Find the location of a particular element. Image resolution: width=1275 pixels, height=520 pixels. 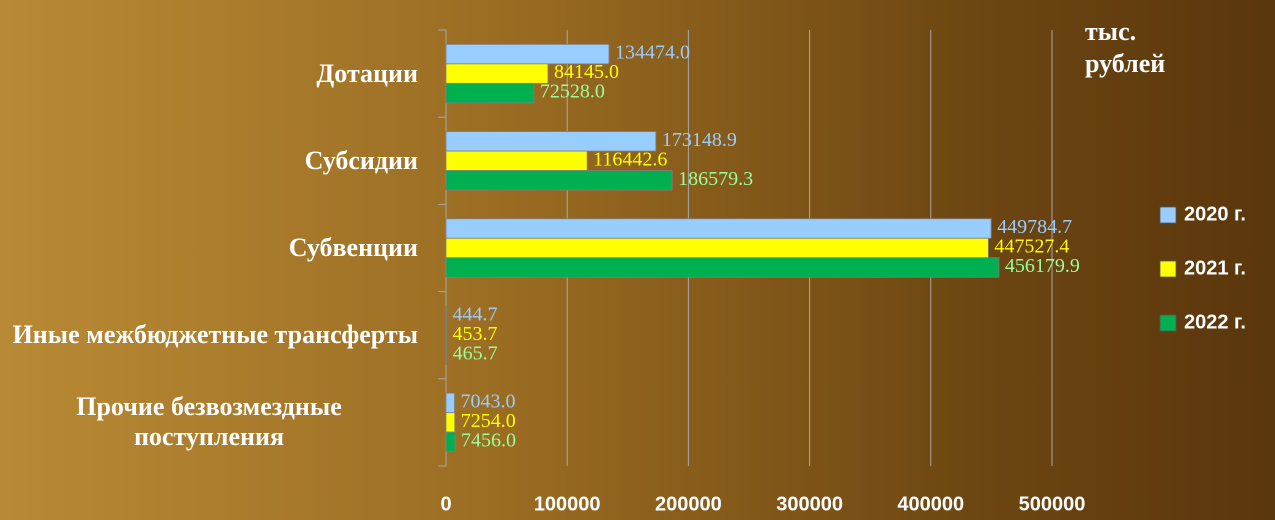

value-label: 84145.0 is located at coordinates (586, 72).